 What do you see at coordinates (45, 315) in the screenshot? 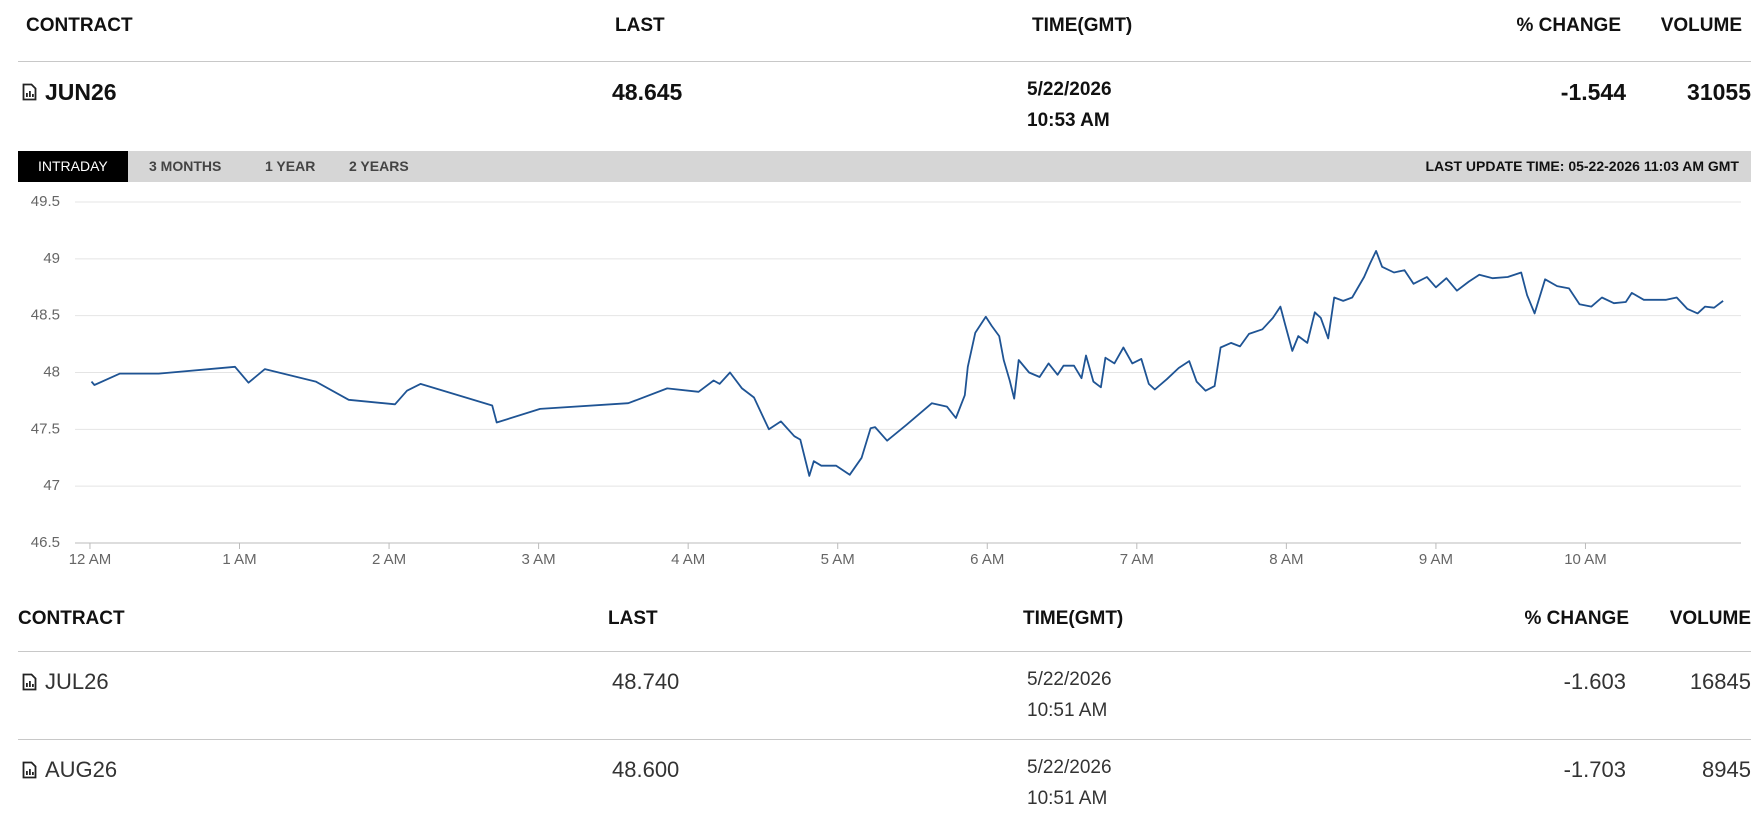
I see `y-tick-label: 48.5` at bounding box center [45, 315].